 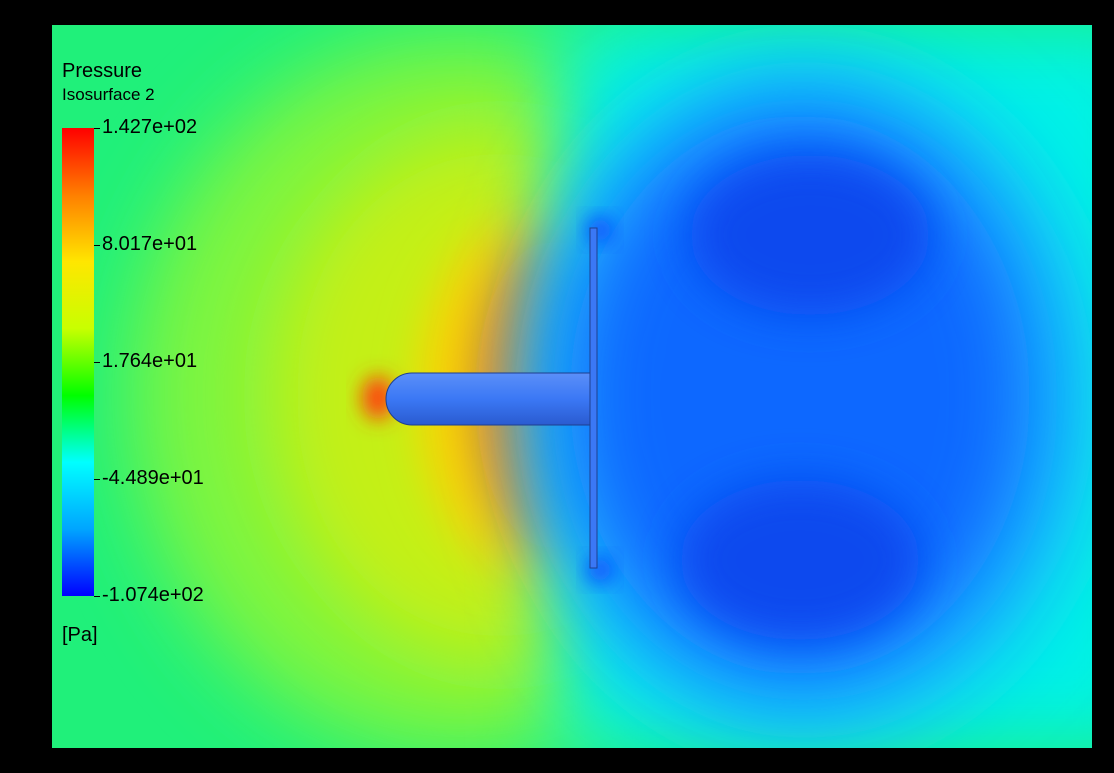 What do you see at coordinates (108, 94) in the screenshot?
I see `legend-subtitle: Isosurface 2` at bounding box center [108, 94].